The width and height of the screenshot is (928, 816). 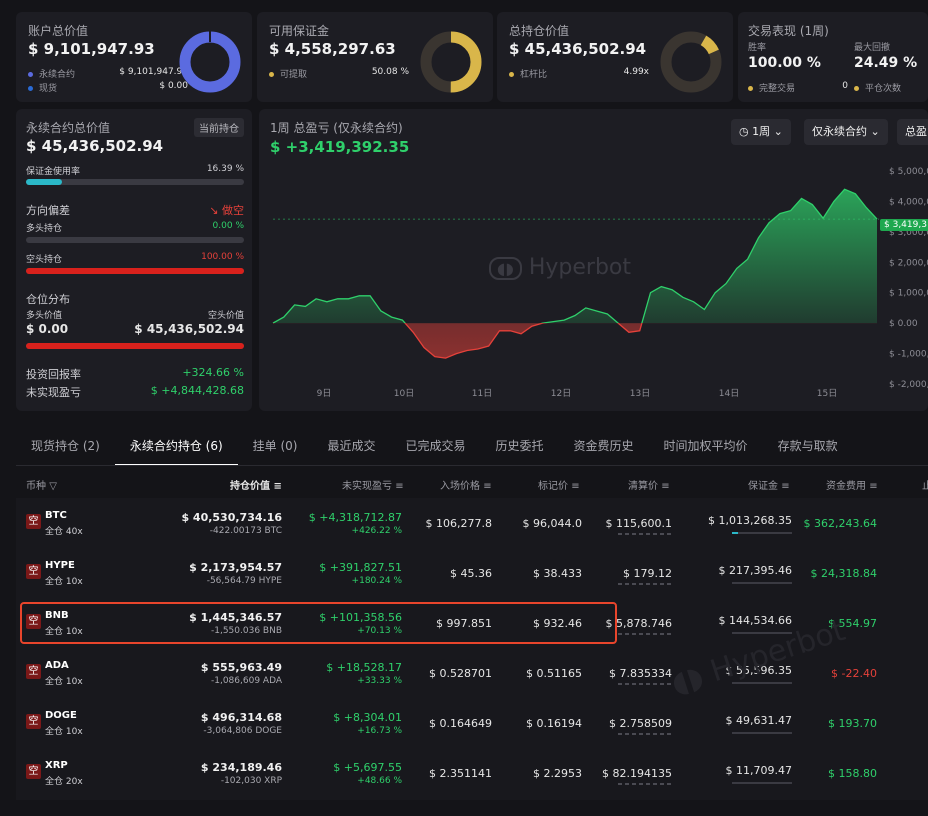 What do you see at coordinates (56, 515) in the screenshot?
I see `coin-symbol: BTC` at bounding box center [56, 515].